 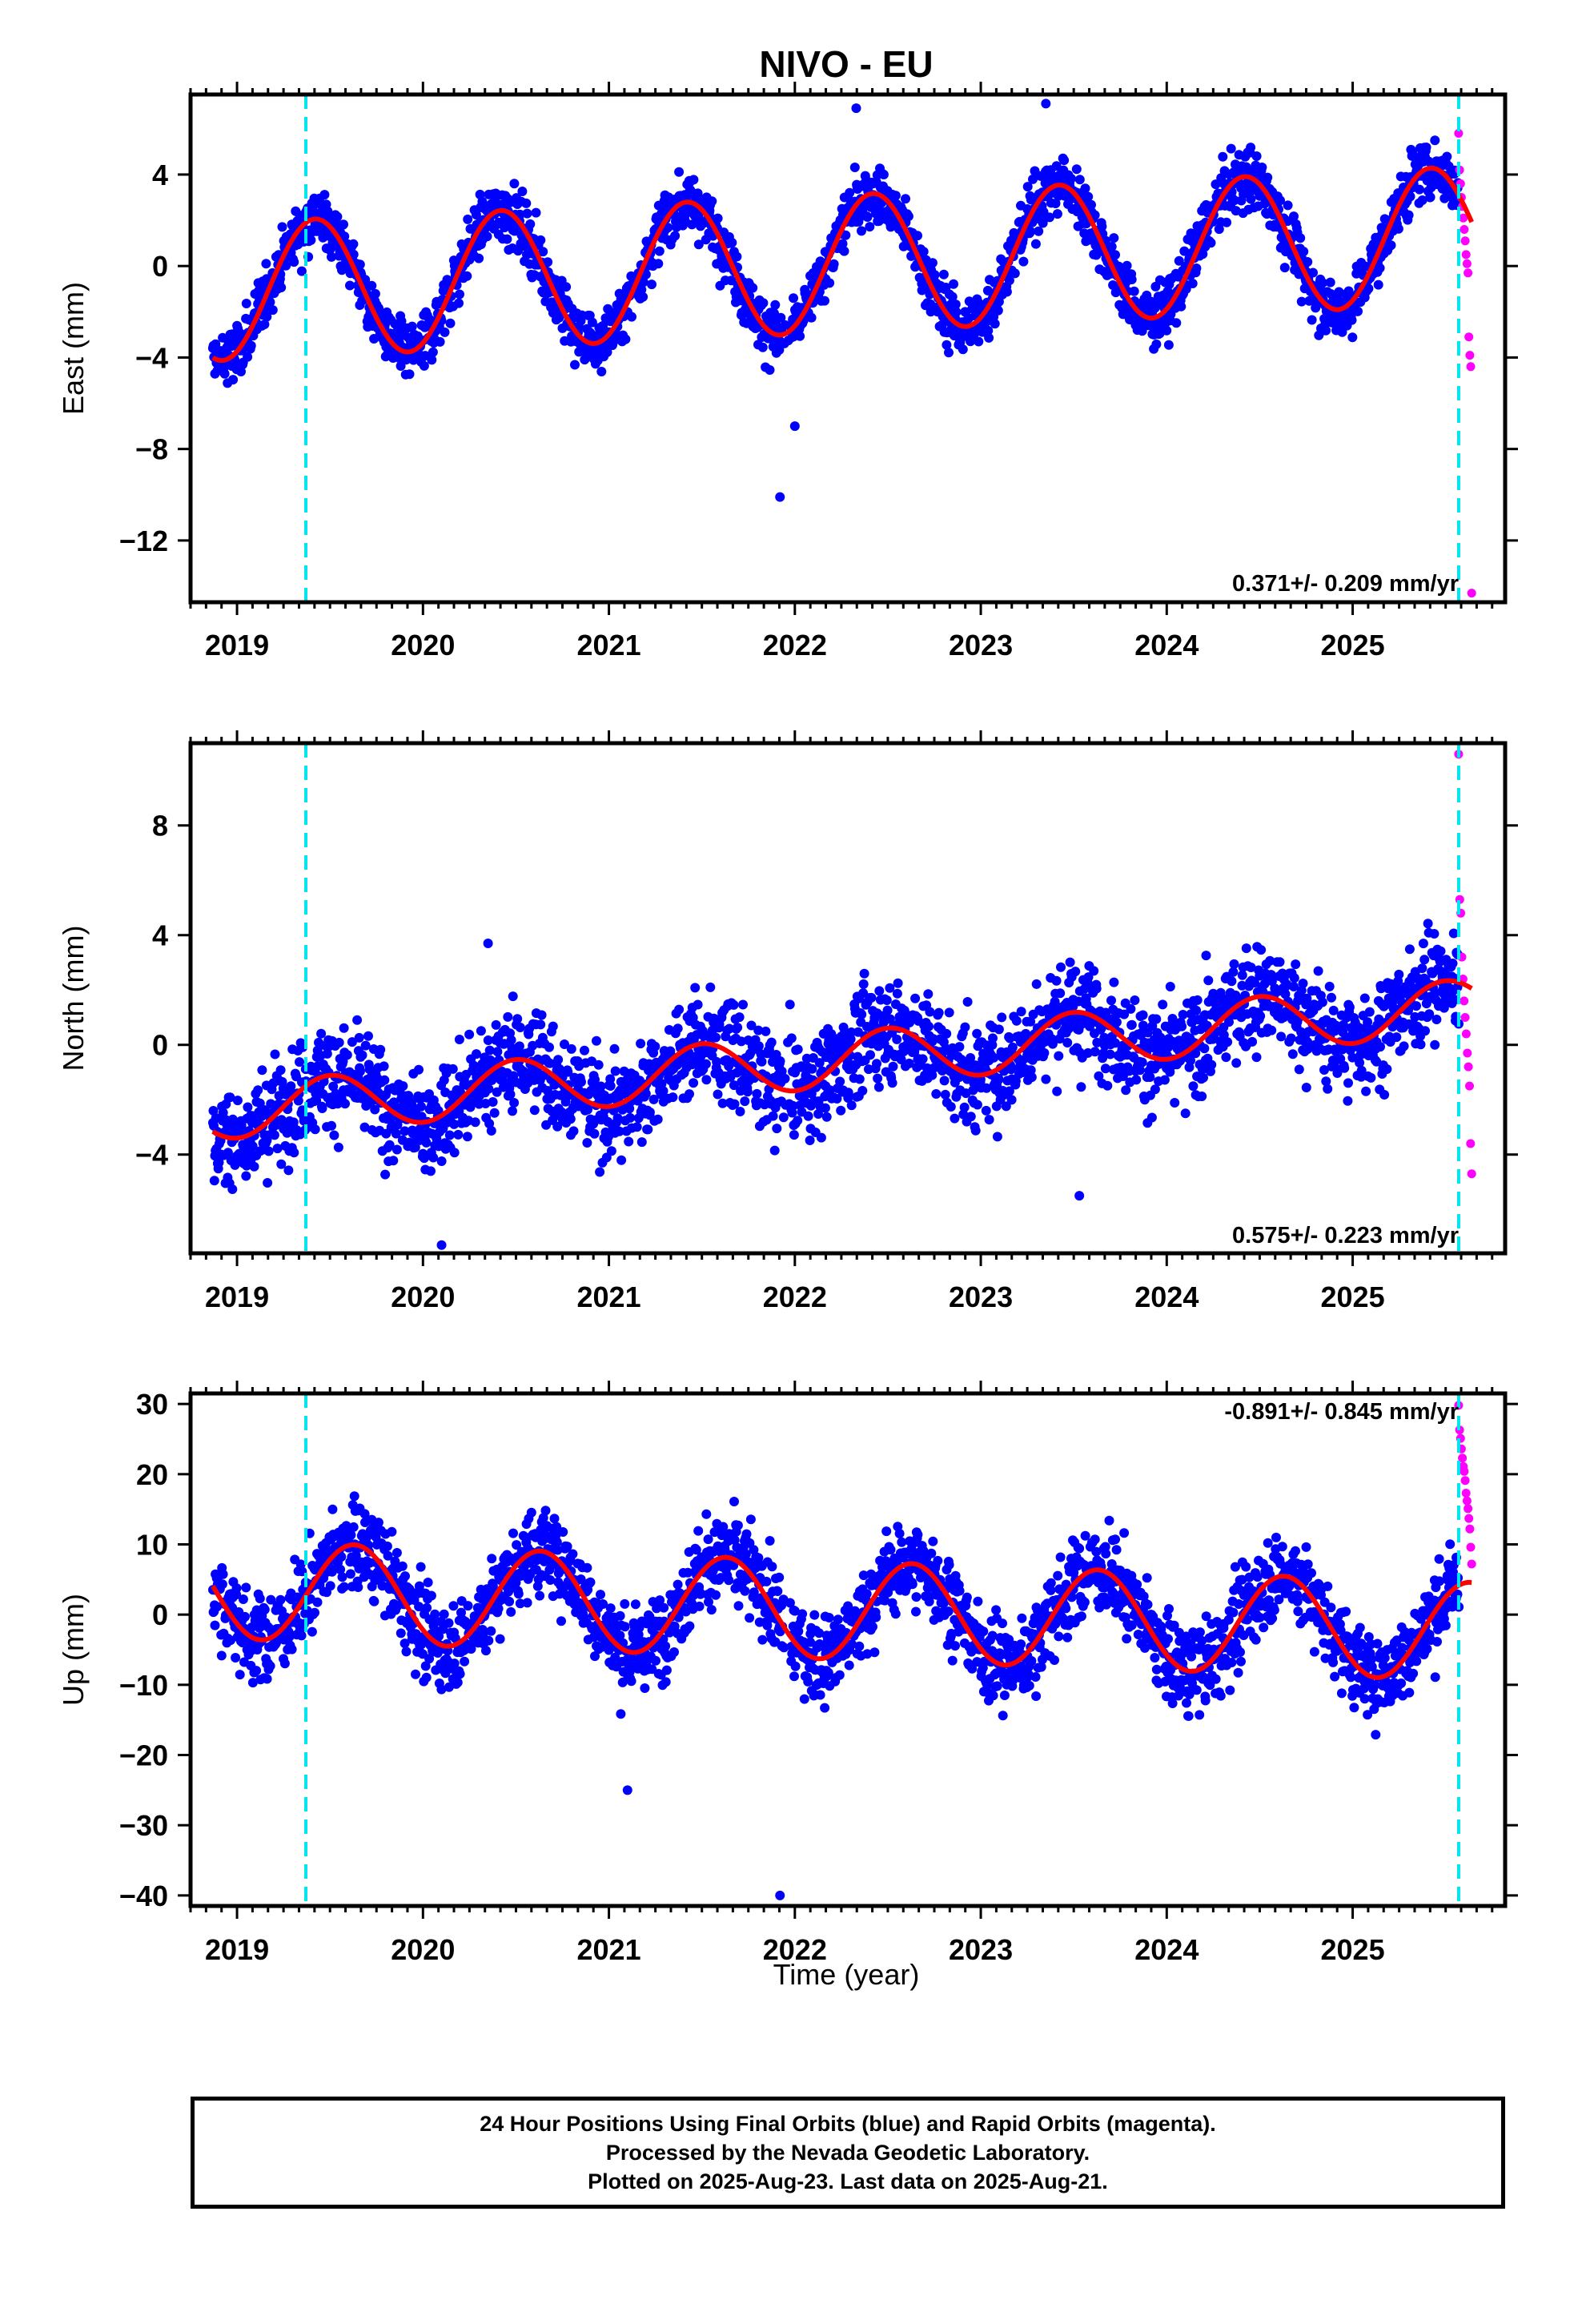 I want to click on north-final-orbit-points, so click(x=836, y=1084).